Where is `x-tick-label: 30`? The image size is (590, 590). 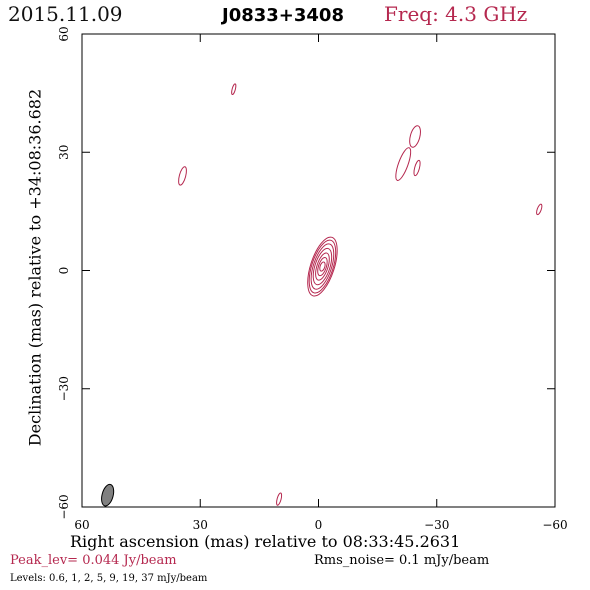
x-tick-label: 30 is located at coordinates (200, 525).